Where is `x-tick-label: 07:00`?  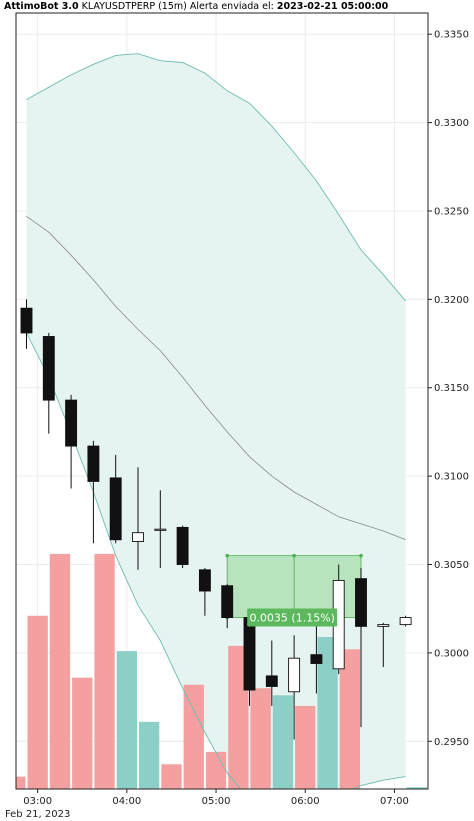
x-tick-label: 07:00 is located at coordinates (394, 801).